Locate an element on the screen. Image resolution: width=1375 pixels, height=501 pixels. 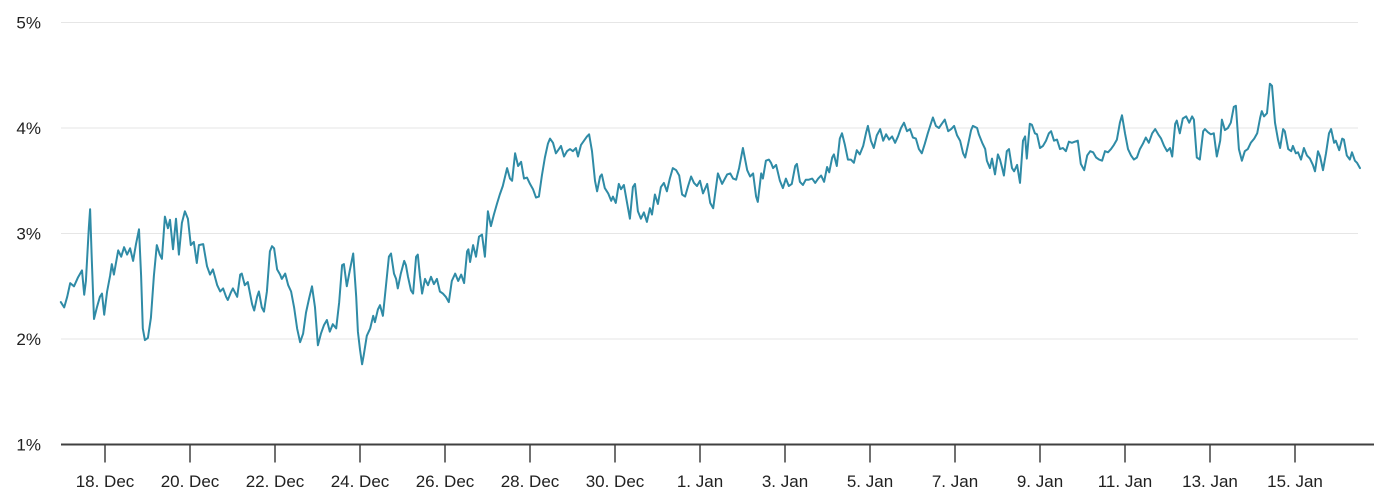
x-axis-tick-label: 5. Jan is located at coordinates (870, 481).